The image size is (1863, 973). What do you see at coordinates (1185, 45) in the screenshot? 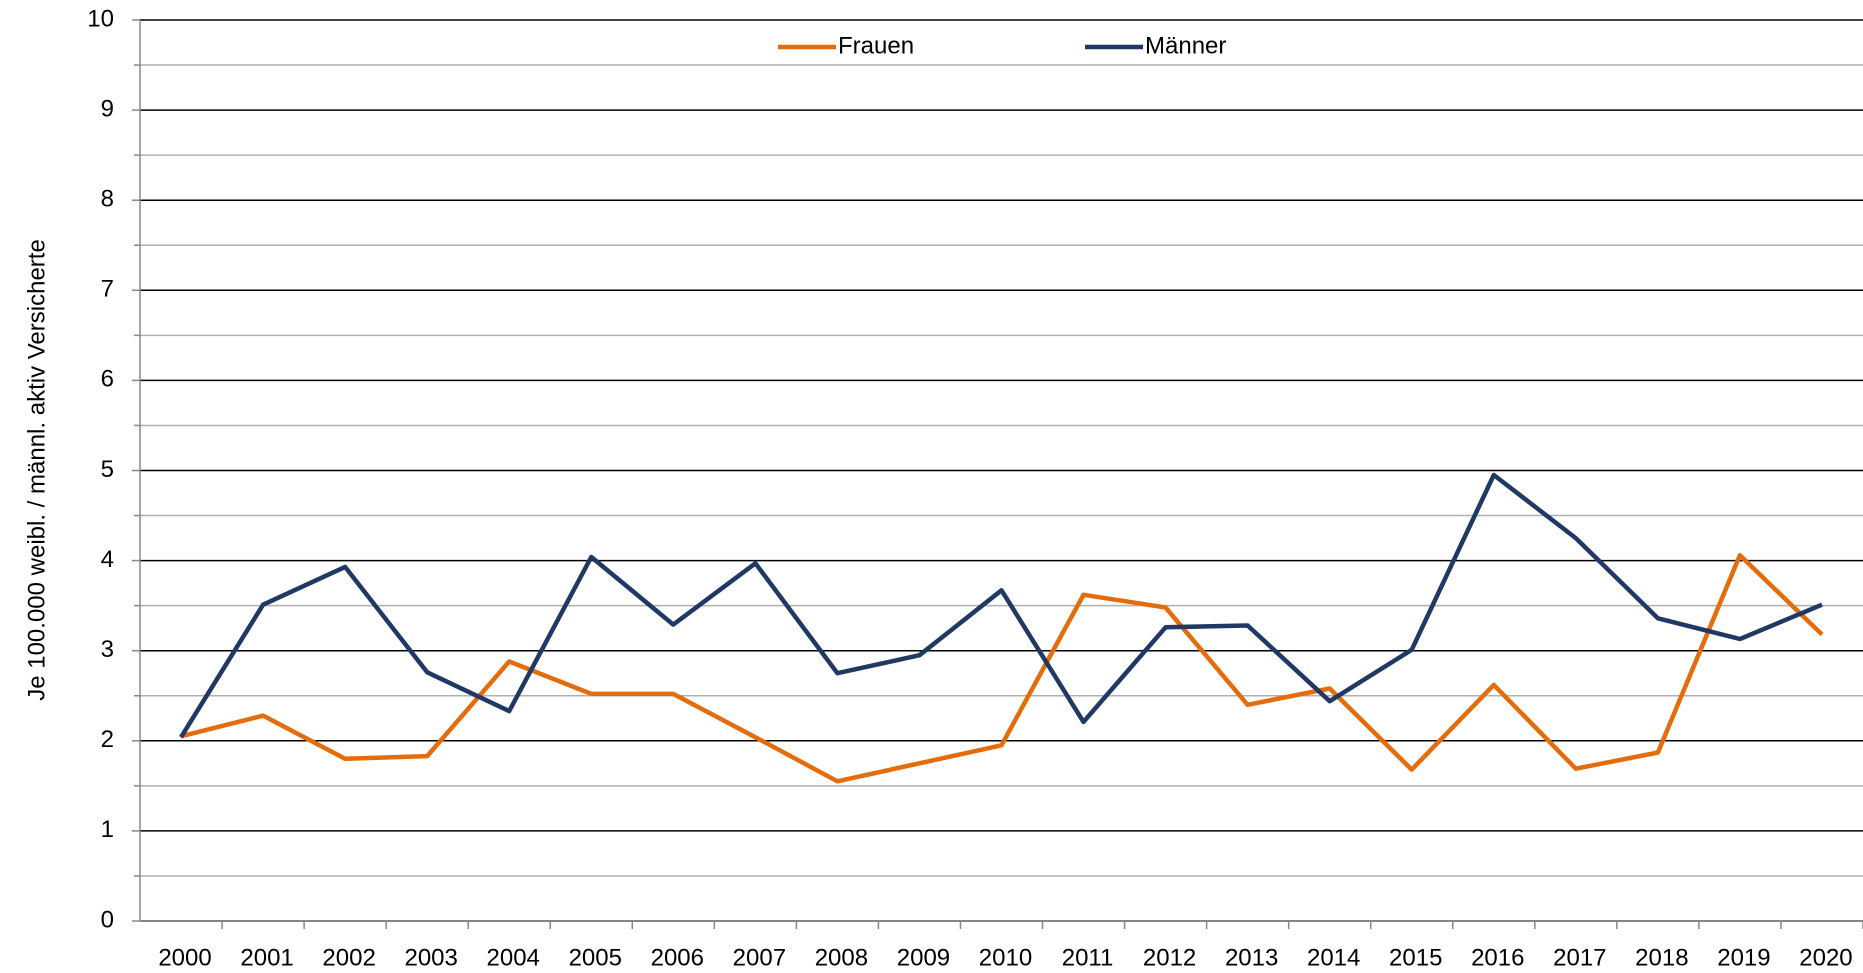
I see `legend-label: Männer` at bounding box center [1185, 45].